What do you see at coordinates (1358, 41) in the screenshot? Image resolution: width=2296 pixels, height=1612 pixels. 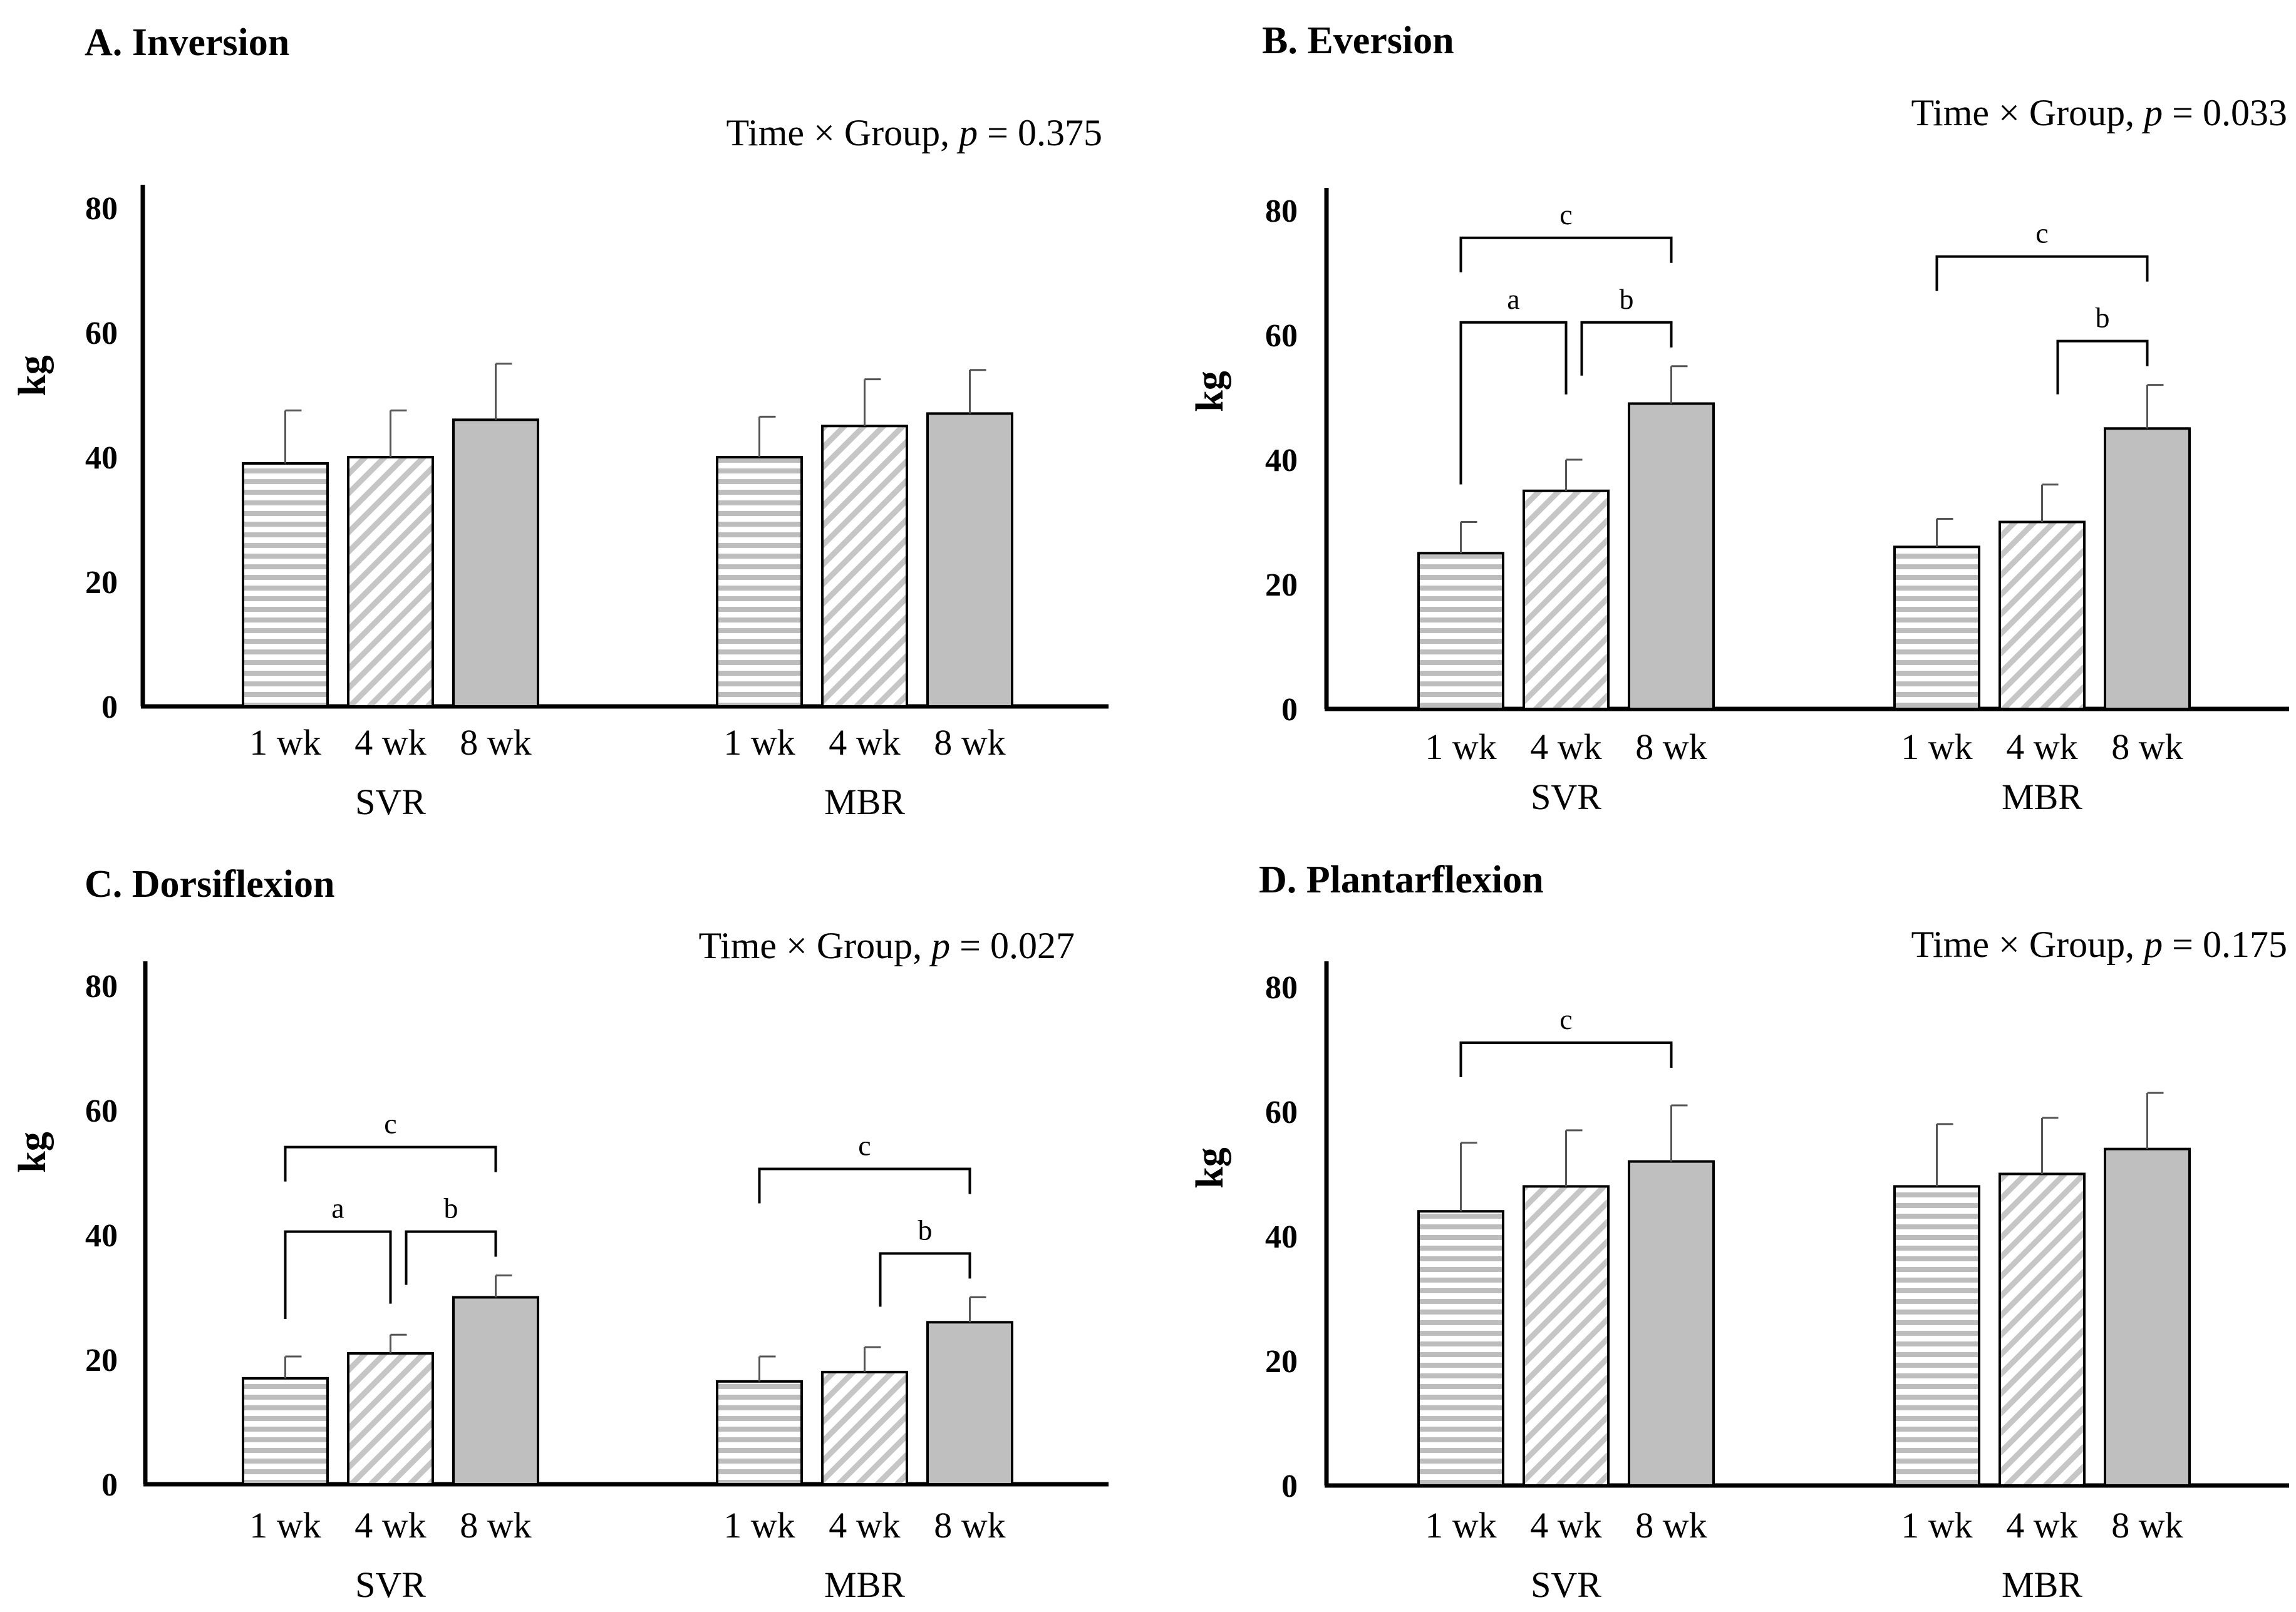 I see `chart-title: B. Eversion` at bounding box center [1358, 41].